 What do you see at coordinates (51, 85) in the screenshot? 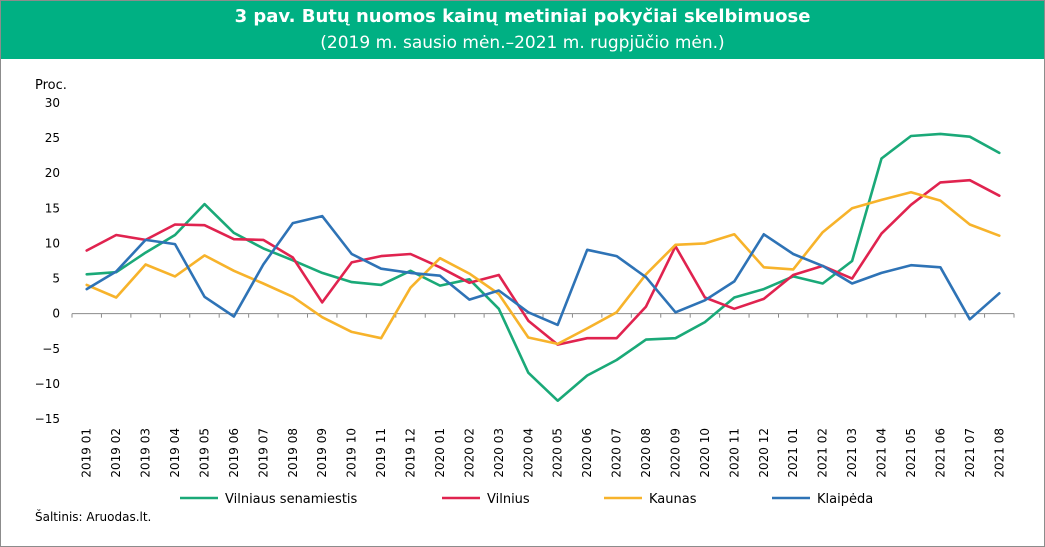
I see `y-axis-label: Proc.` at bounding box center [51, 85].